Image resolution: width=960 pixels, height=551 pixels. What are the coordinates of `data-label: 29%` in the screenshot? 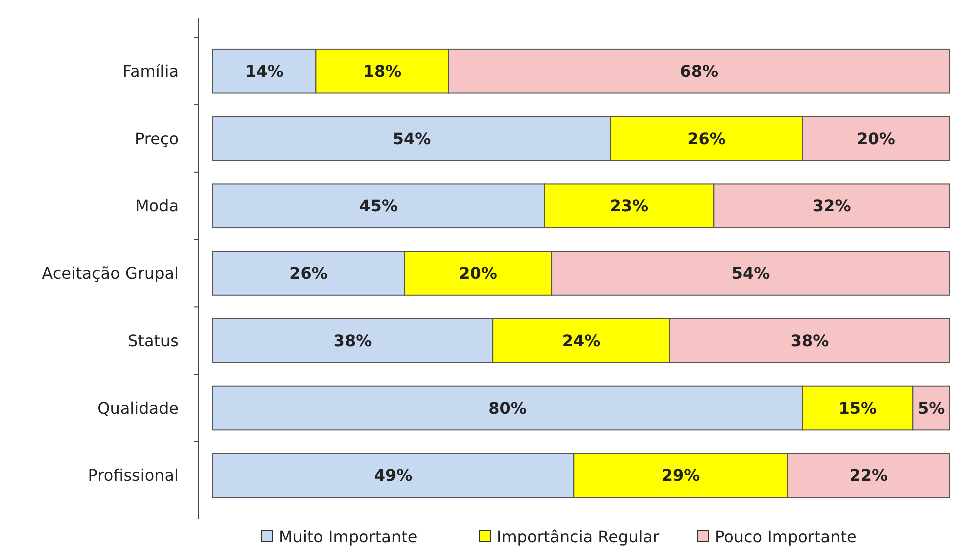 It's located at (681, 476).